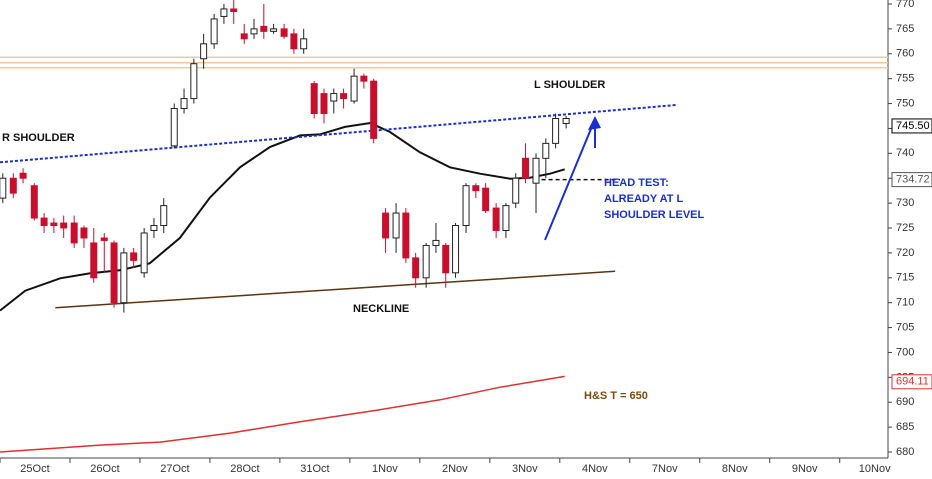 This screenshot has width=932, height=479. What do you see at coordinates (805, 469) in the screenshot?
I see `x-tick-label: 9Nov` at bounding box center [805, 469].